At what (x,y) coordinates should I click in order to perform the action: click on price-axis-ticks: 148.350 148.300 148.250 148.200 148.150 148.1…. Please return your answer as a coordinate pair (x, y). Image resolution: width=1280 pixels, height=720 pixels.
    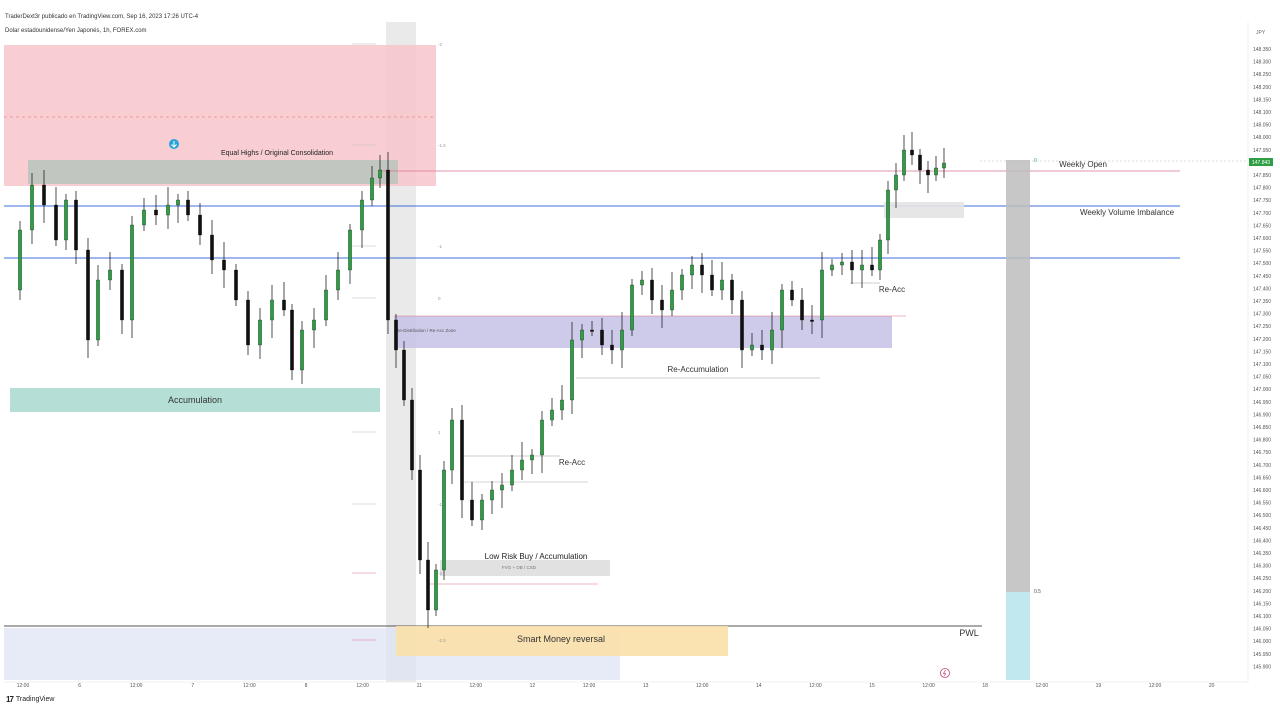
    Looking at the image, I should click on (1262, 358).